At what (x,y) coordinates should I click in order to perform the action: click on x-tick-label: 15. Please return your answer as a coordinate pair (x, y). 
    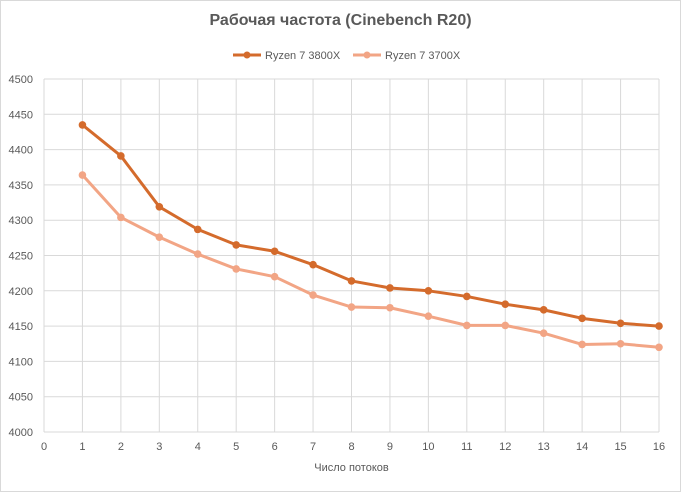
    Looking at the image, I should click on (620, 447).